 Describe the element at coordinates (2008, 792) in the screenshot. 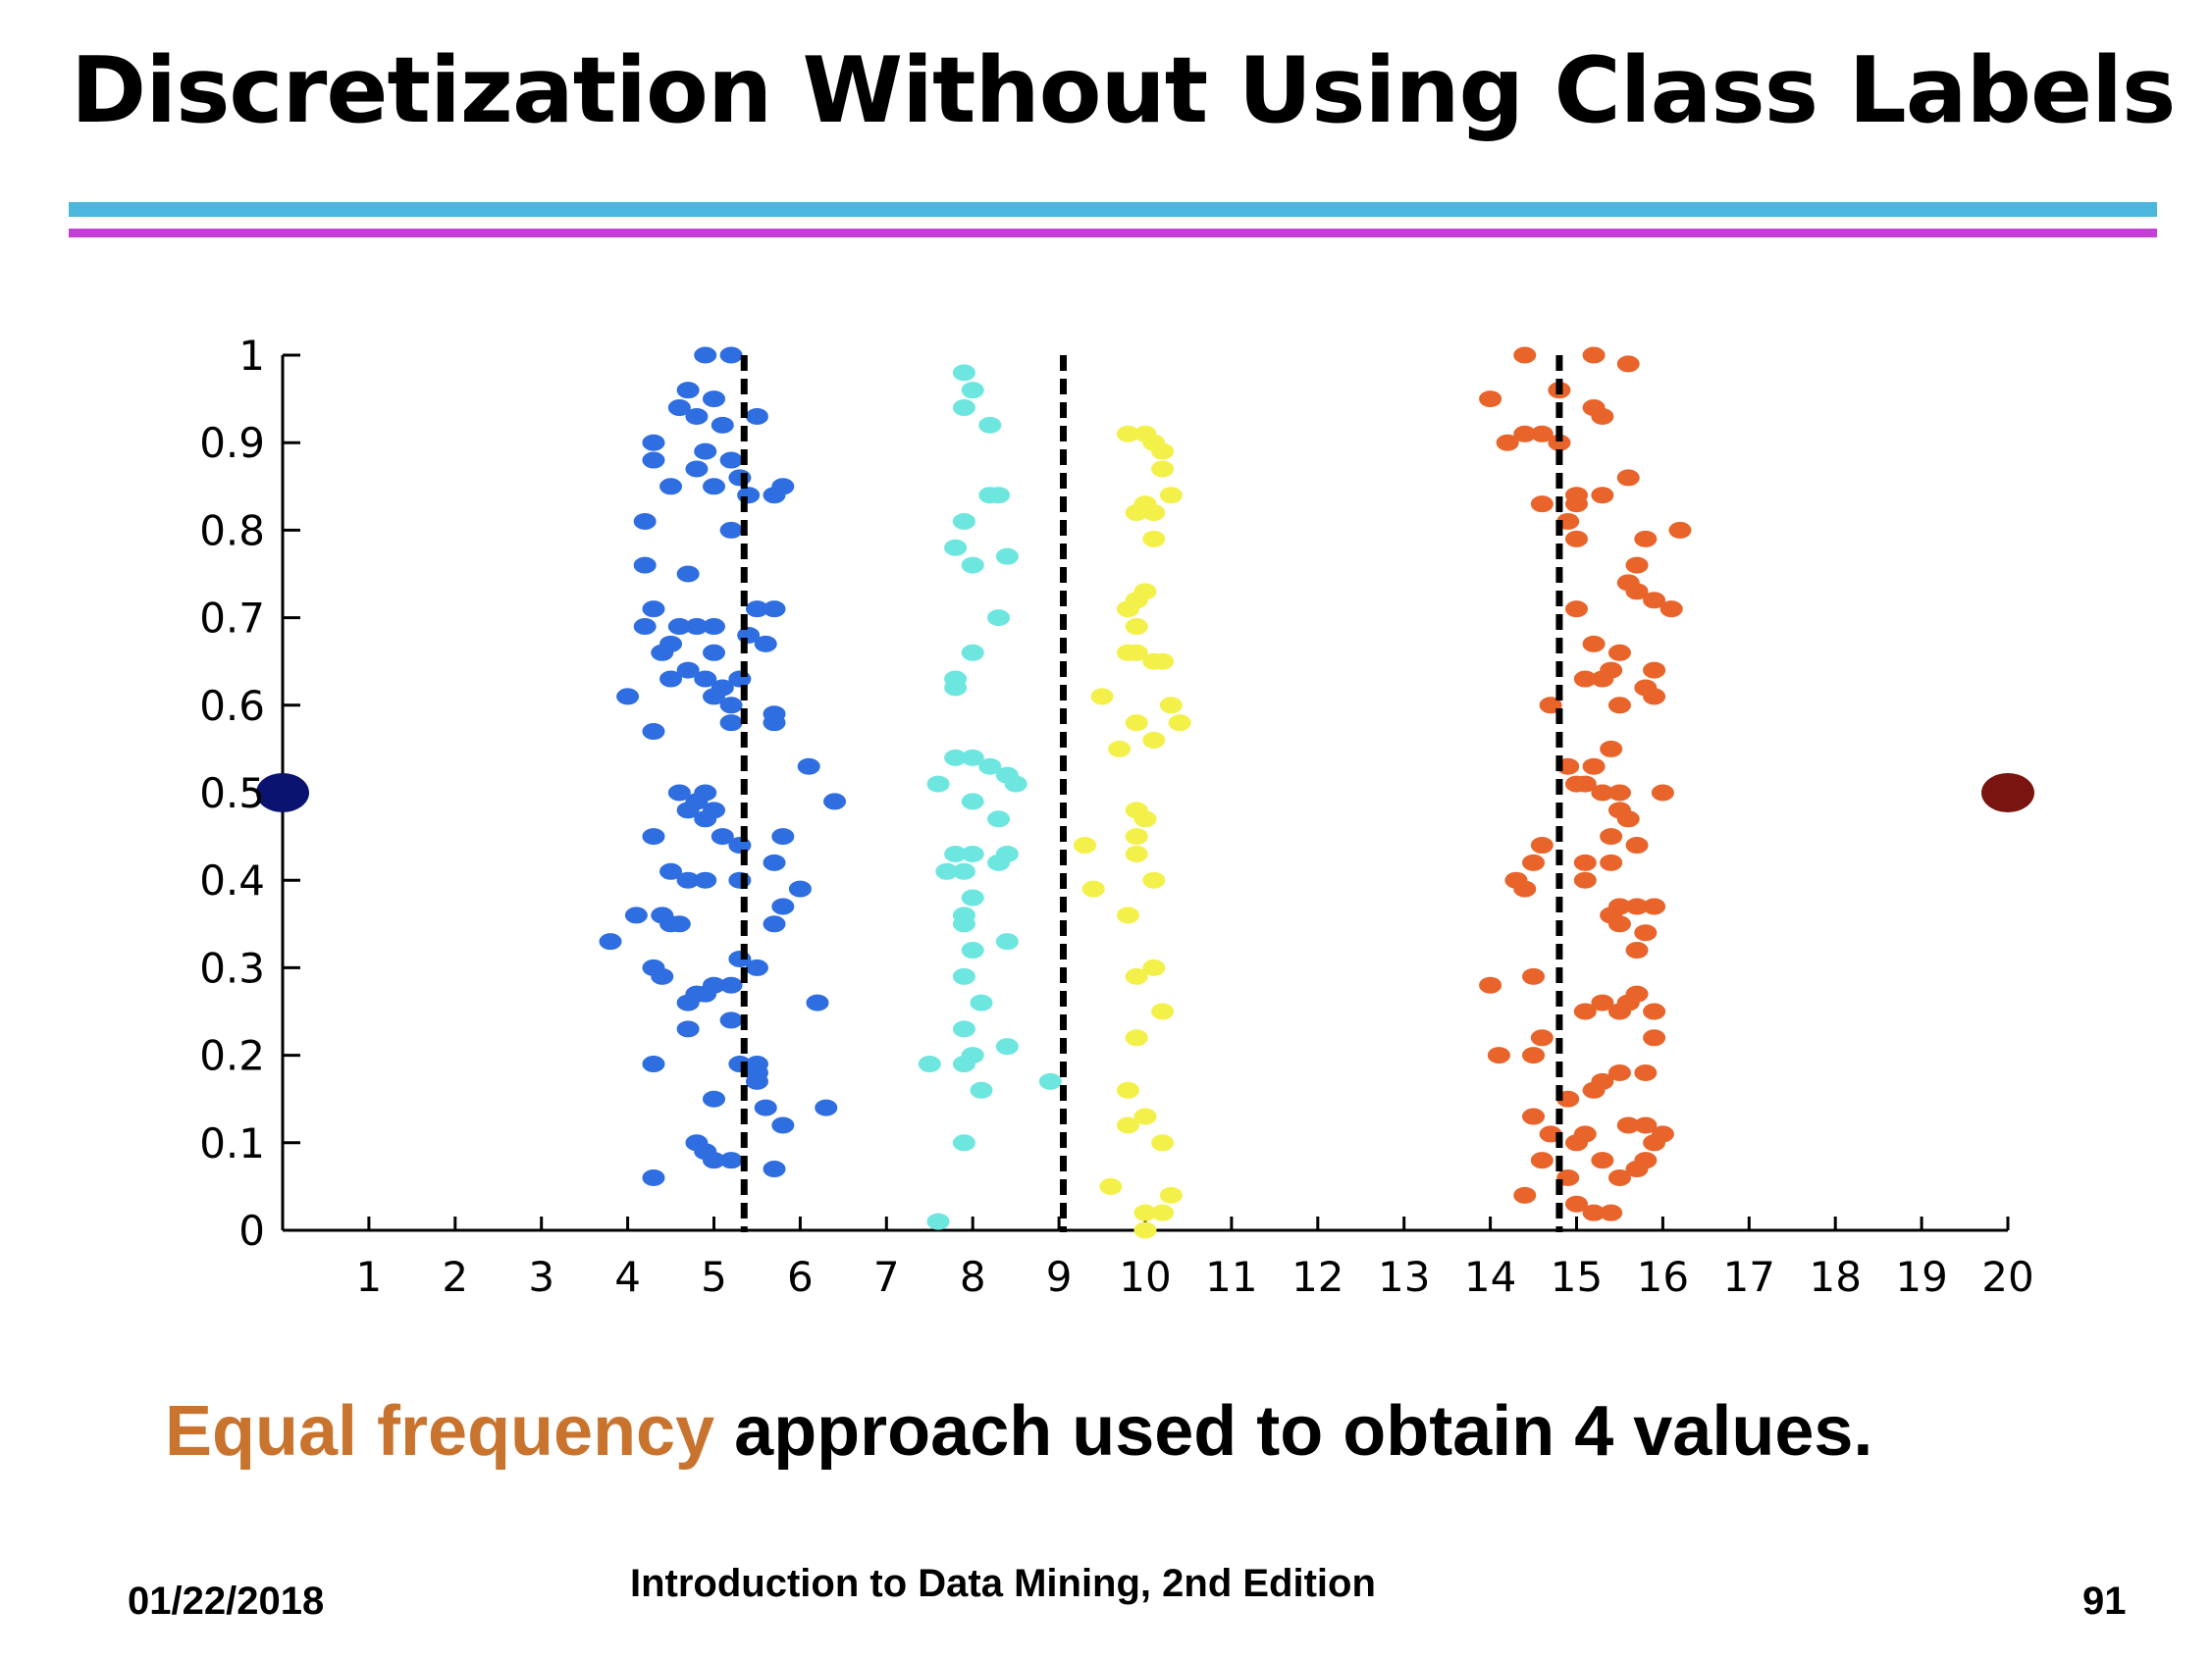

I see `endpoint-right-marker` at that location.